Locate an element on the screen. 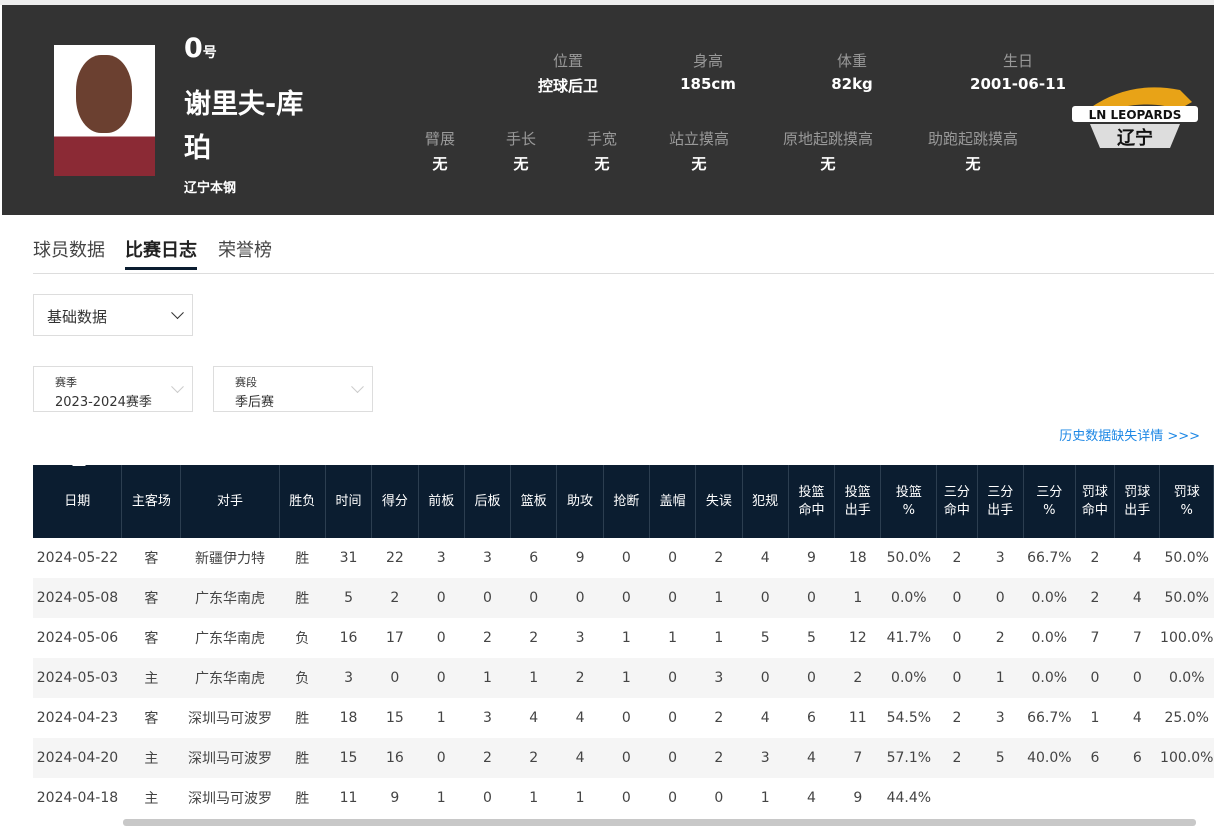 This screenshot has height=826, width=1214. stage-label: 赛段 is located at coordinates (246, 382).